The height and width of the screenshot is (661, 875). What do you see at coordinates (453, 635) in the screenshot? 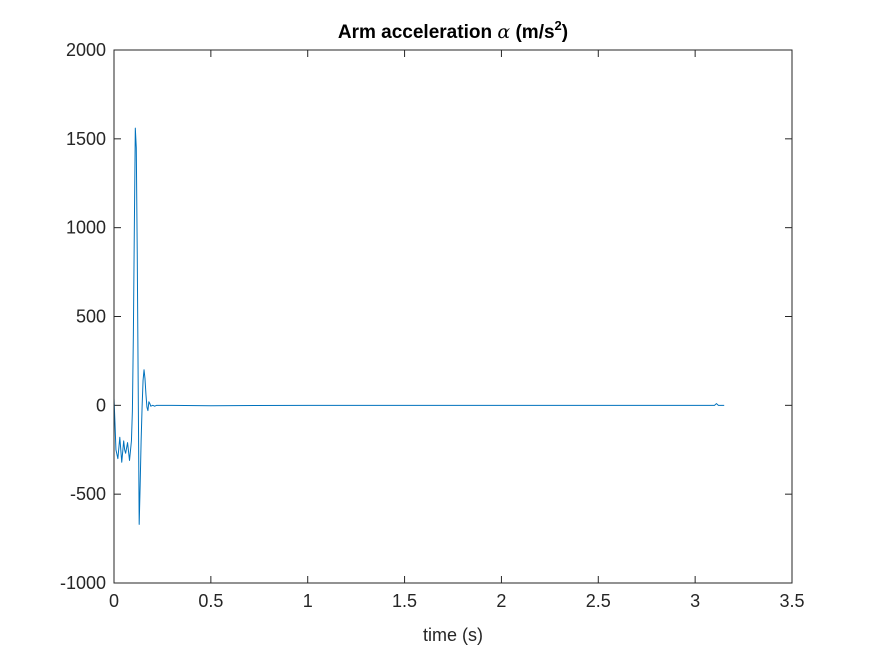
I see `x-axis-label: time (s)` at bounding box center [453, 635].